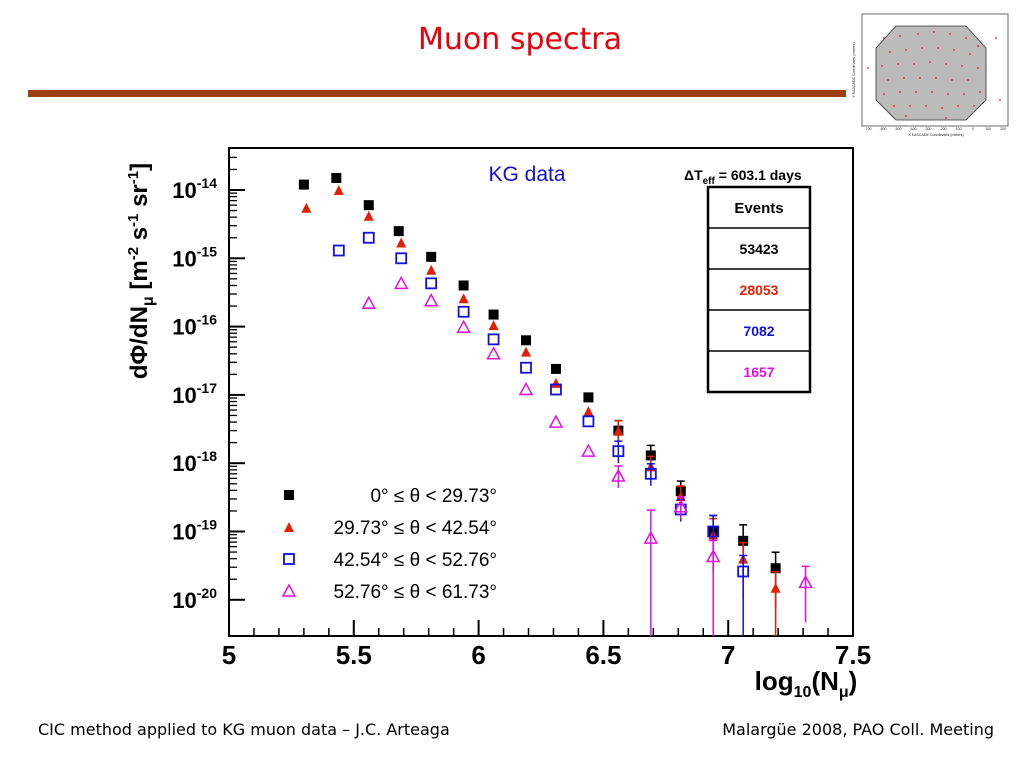 The height and width of the screenshot is (768, 1024). What do you see at coordinates (988, 129) in the screenshot?
I see `inset-x-tick: 100` at bounding box center [988, 129].